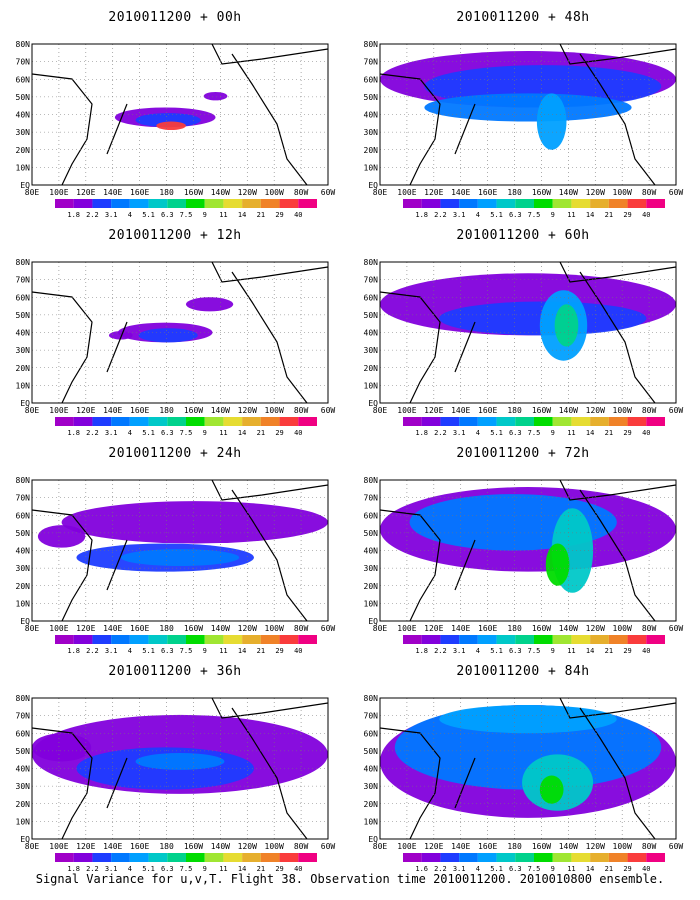  Describe the element at coordinates (148, 433) in the screenshot. I see `legend-value-label: 5.1` at that location.